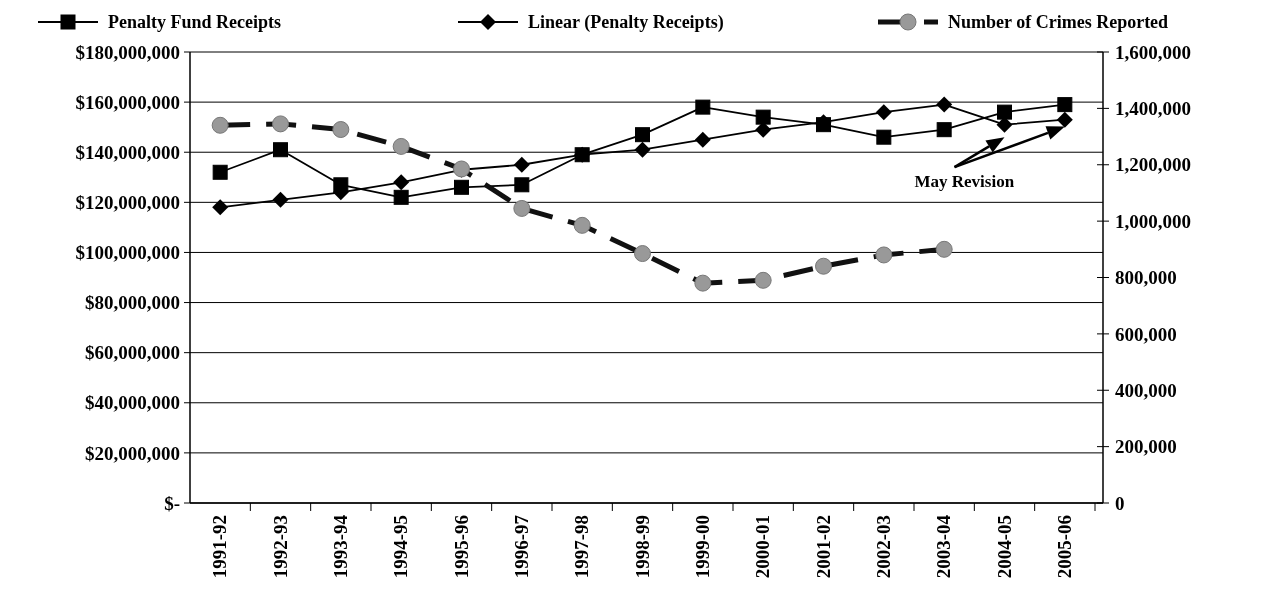  I want to click on legend-label: Number of Crimes Reported, so click(1058, 22).